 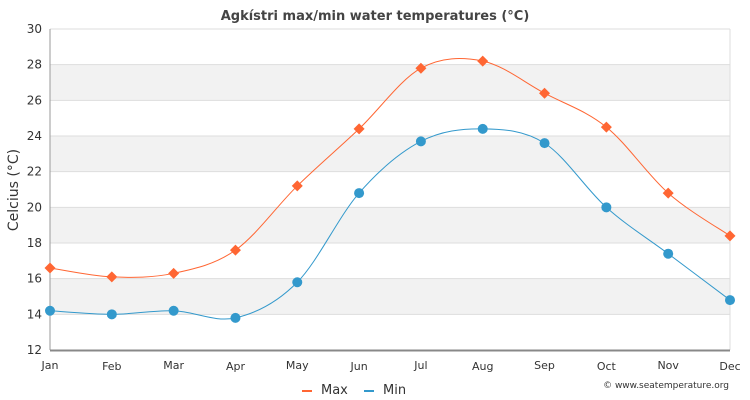 What do you see at coordinates (236, 366) in the screenshot?
I see `x-tick-label: Apr` at bounding box center [236, 366].